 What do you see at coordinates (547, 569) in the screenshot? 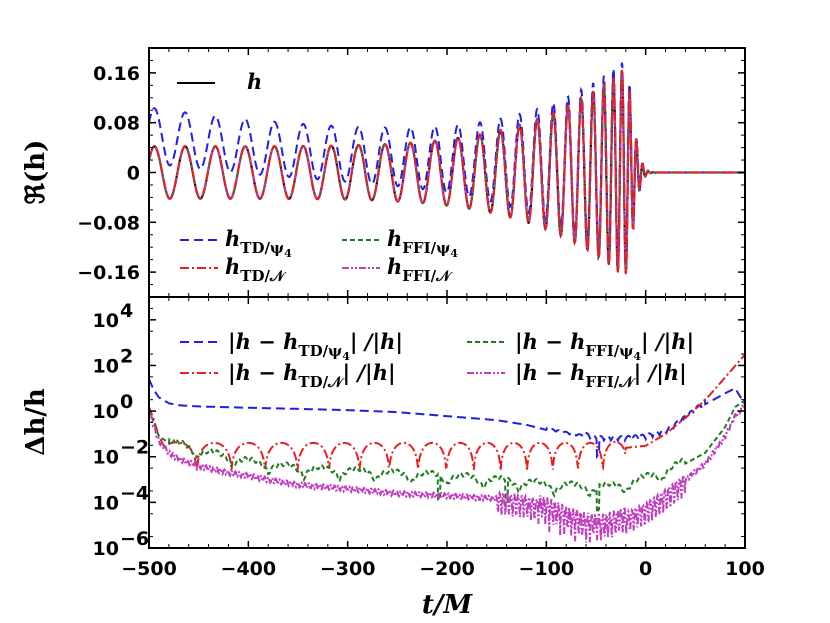
I see `x-tick-label: −100` at bounding box center [547, 569].